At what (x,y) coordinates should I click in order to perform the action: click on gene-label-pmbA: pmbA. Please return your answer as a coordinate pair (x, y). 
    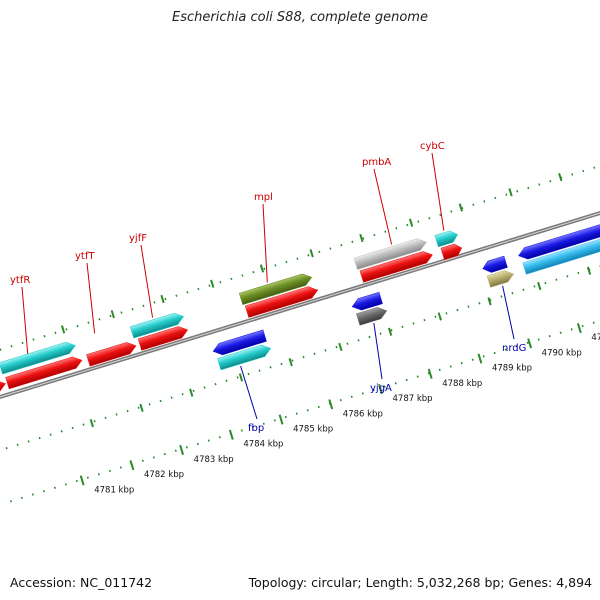
    Looking at the image, I should click on (376, 162).